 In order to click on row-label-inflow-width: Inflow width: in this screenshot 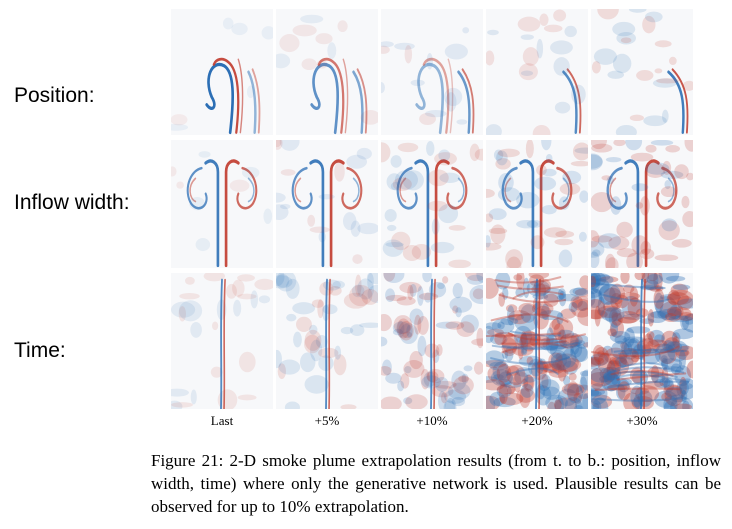, I will do `click(72, 202)`.